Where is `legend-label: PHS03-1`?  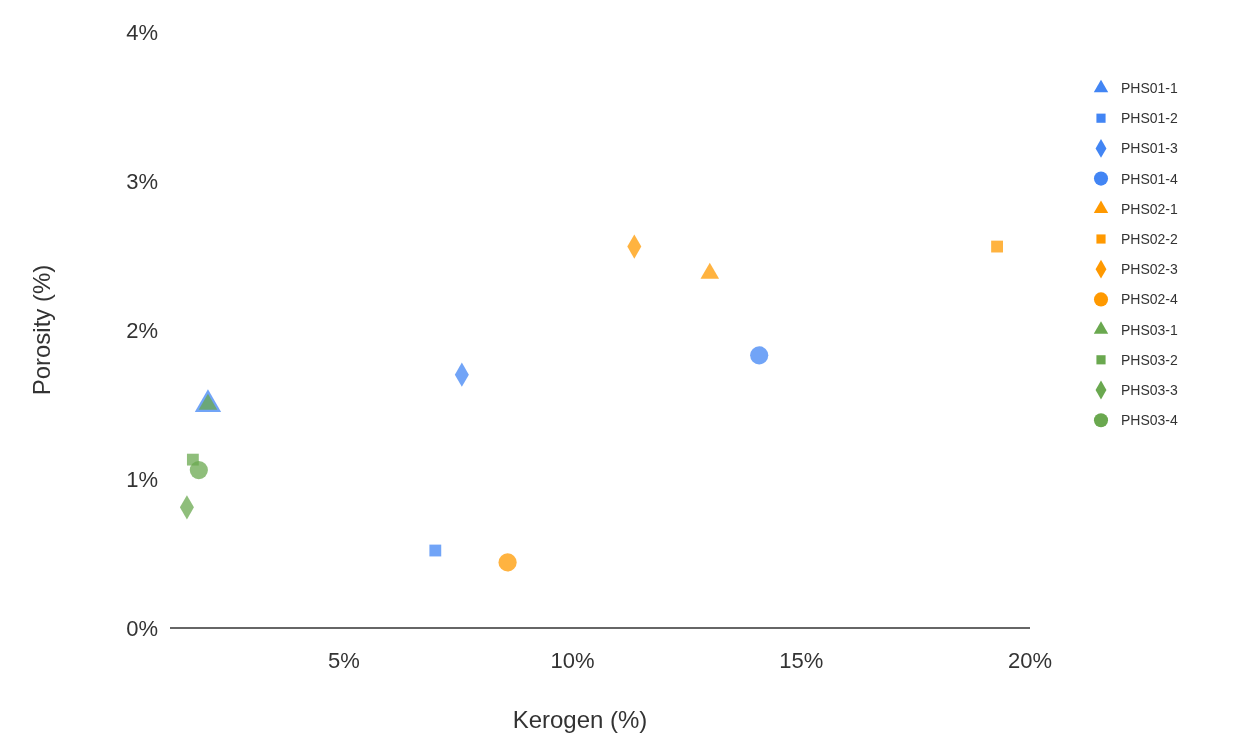
legend-label: PHS03-1 is located at coordinates (1150, 329).